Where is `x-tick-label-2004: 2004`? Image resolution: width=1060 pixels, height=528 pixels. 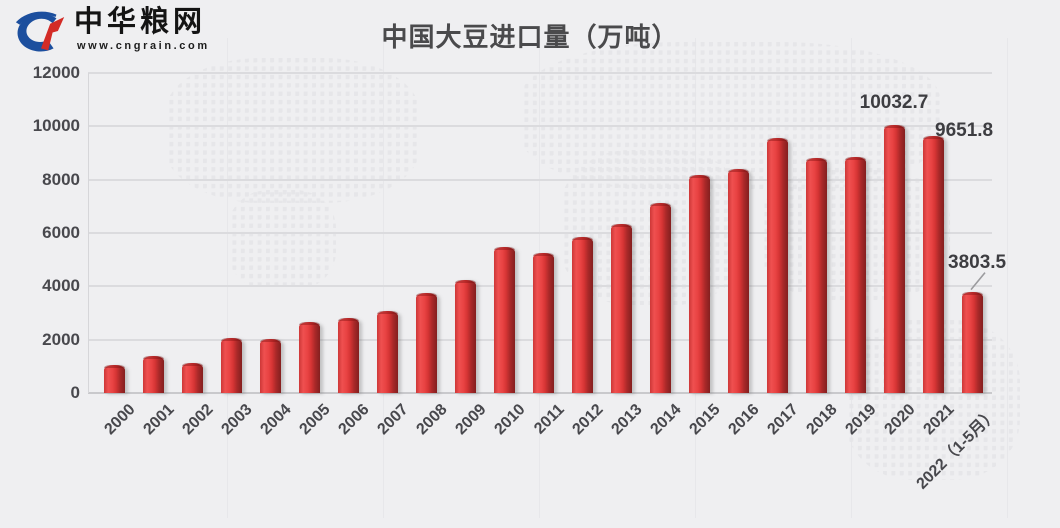
x-tick-label-2004: 2004 is located at coordinates (276, 420).